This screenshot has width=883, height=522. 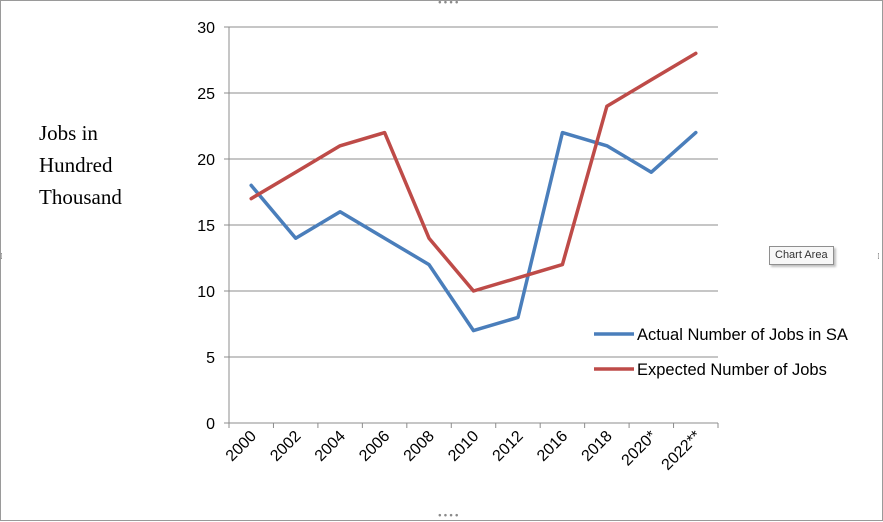 What do you see at coordinates (206, 28) in the screenshot?
I see `y-tick-label: 30` at bounding box center [206, 28].